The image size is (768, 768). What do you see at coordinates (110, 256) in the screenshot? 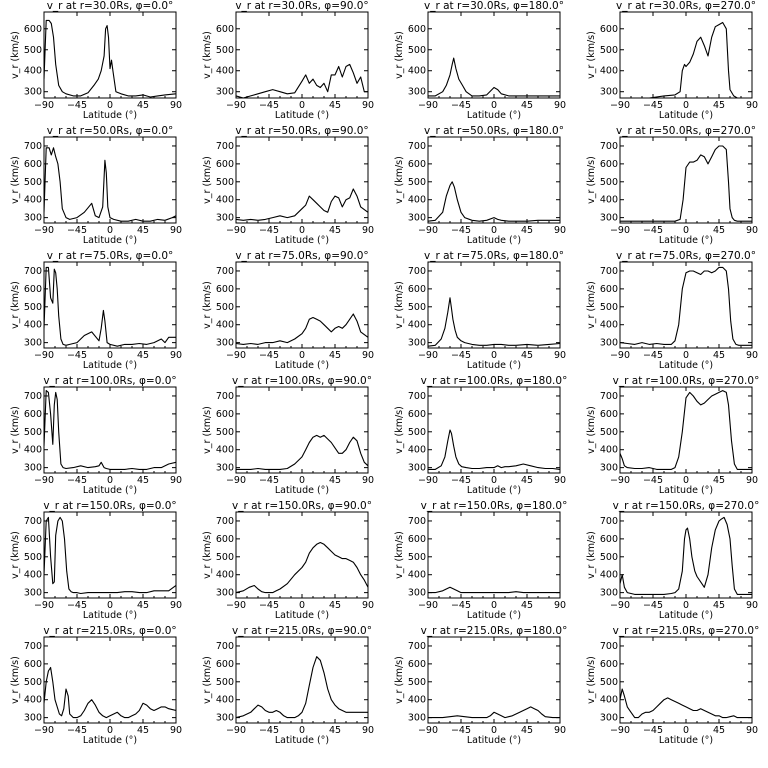
I see `panel-title: v_r at r=75.0Rs, φ=0.0°` at bounding box center [110, 256].